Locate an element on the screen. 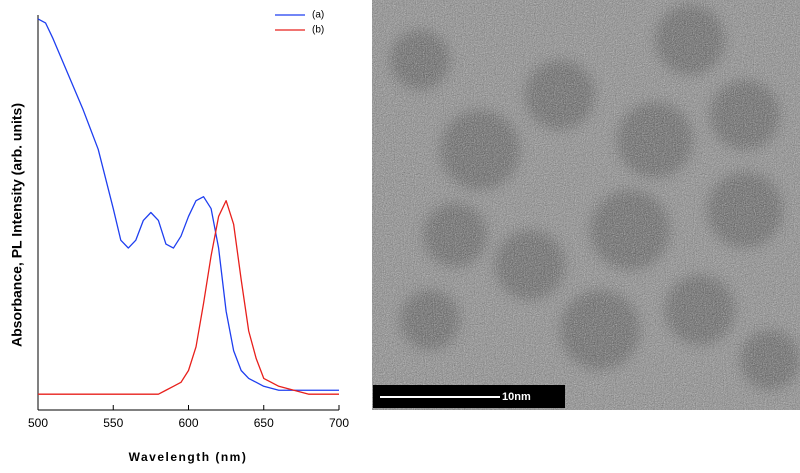 Image resolution: width=800 pixels, height=473 pixels. x-tick-label: 600 is located at coordinates (188, 423).